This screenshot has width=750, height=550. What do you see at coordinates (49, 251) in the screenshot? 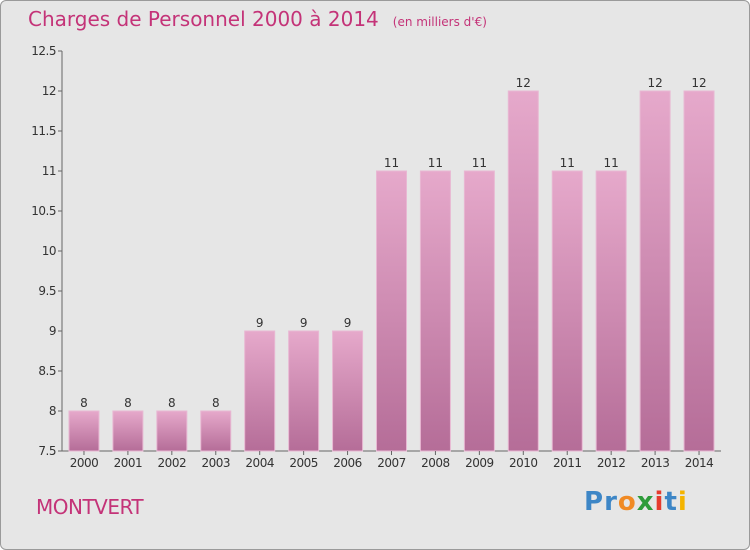
I see `y-tick-label: 10` at bounding box center [49, 251].